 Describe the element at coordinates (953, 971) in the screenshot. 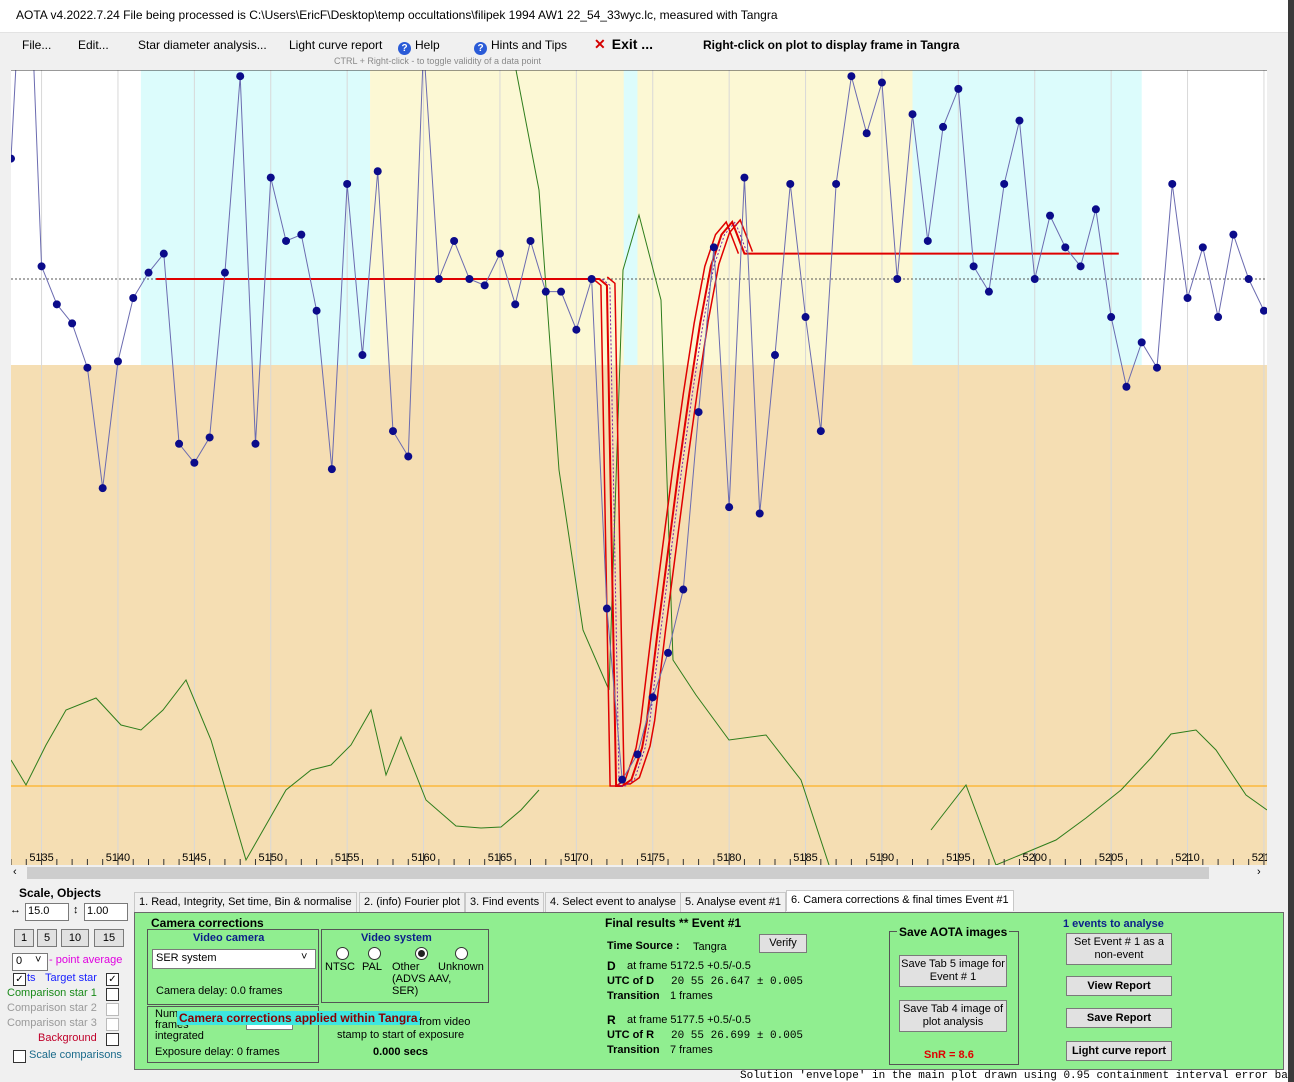

I see `save-tab5-button: Save Tab 5 image for Event # 1` at that location.